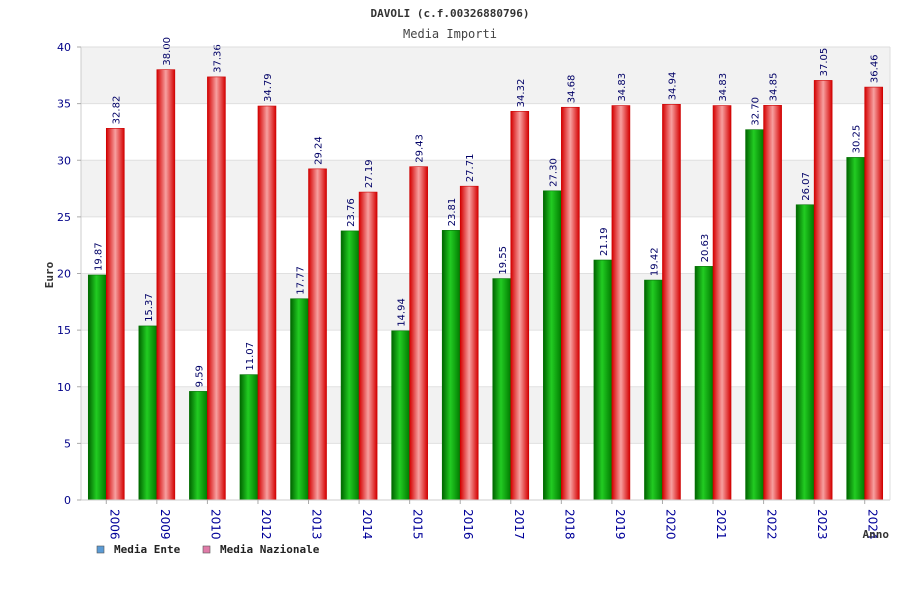 The height and width of the screenshot is (600, 900). What do you see at coordinates (822, 524) in the screenshot?
I see `x-tick-label: 2023` at bounding box center [822, 524].